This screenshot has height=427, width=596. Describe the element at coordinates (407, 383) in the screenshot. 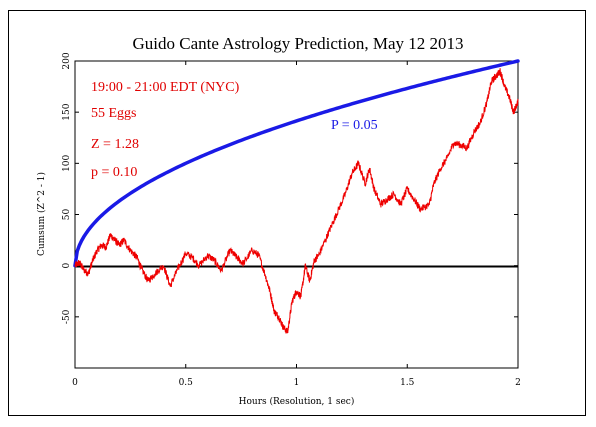

I see `x-tick-label: 1.5` at that location.